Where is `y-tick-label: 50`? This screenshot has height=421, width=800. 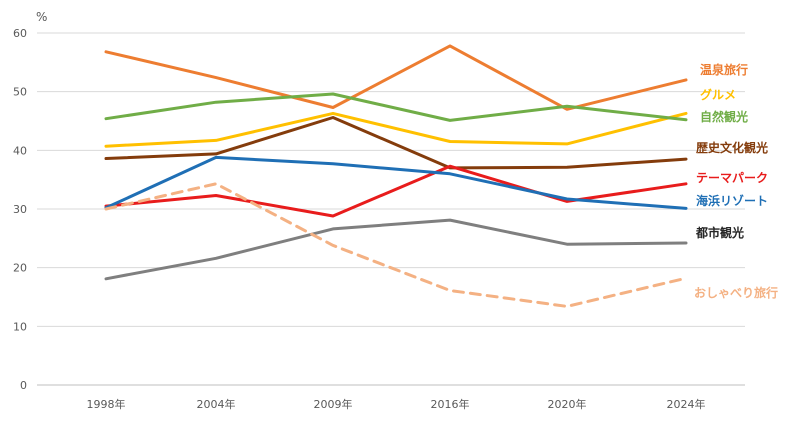 y-tick-label: 50 is located at coordinates (20, 92).